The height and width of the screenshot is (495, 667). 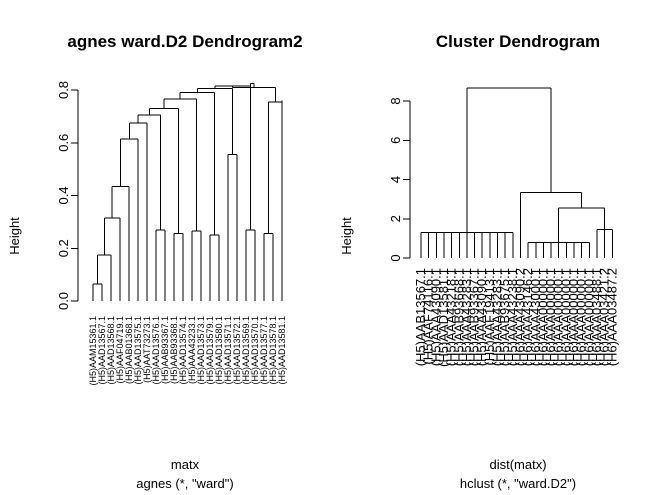 What do you see at coordinates (420, 317) in the screenshot?
I see `leaf-label: (H5)AAB13567.1` at bounding box center [420, 317].